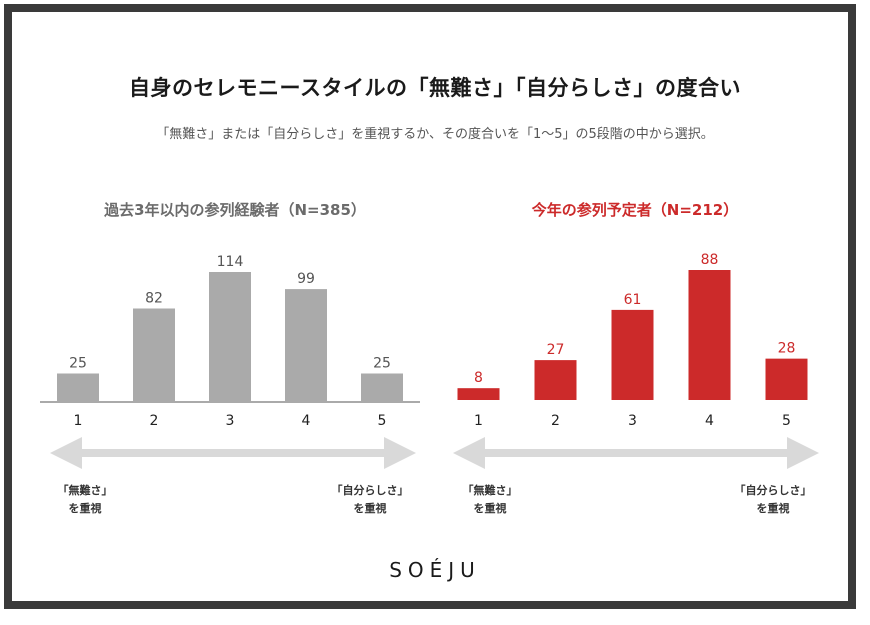 This screenshot has width=870, height=625. I want to click on left-chart-value-label-5: 25, so click(382, 363).